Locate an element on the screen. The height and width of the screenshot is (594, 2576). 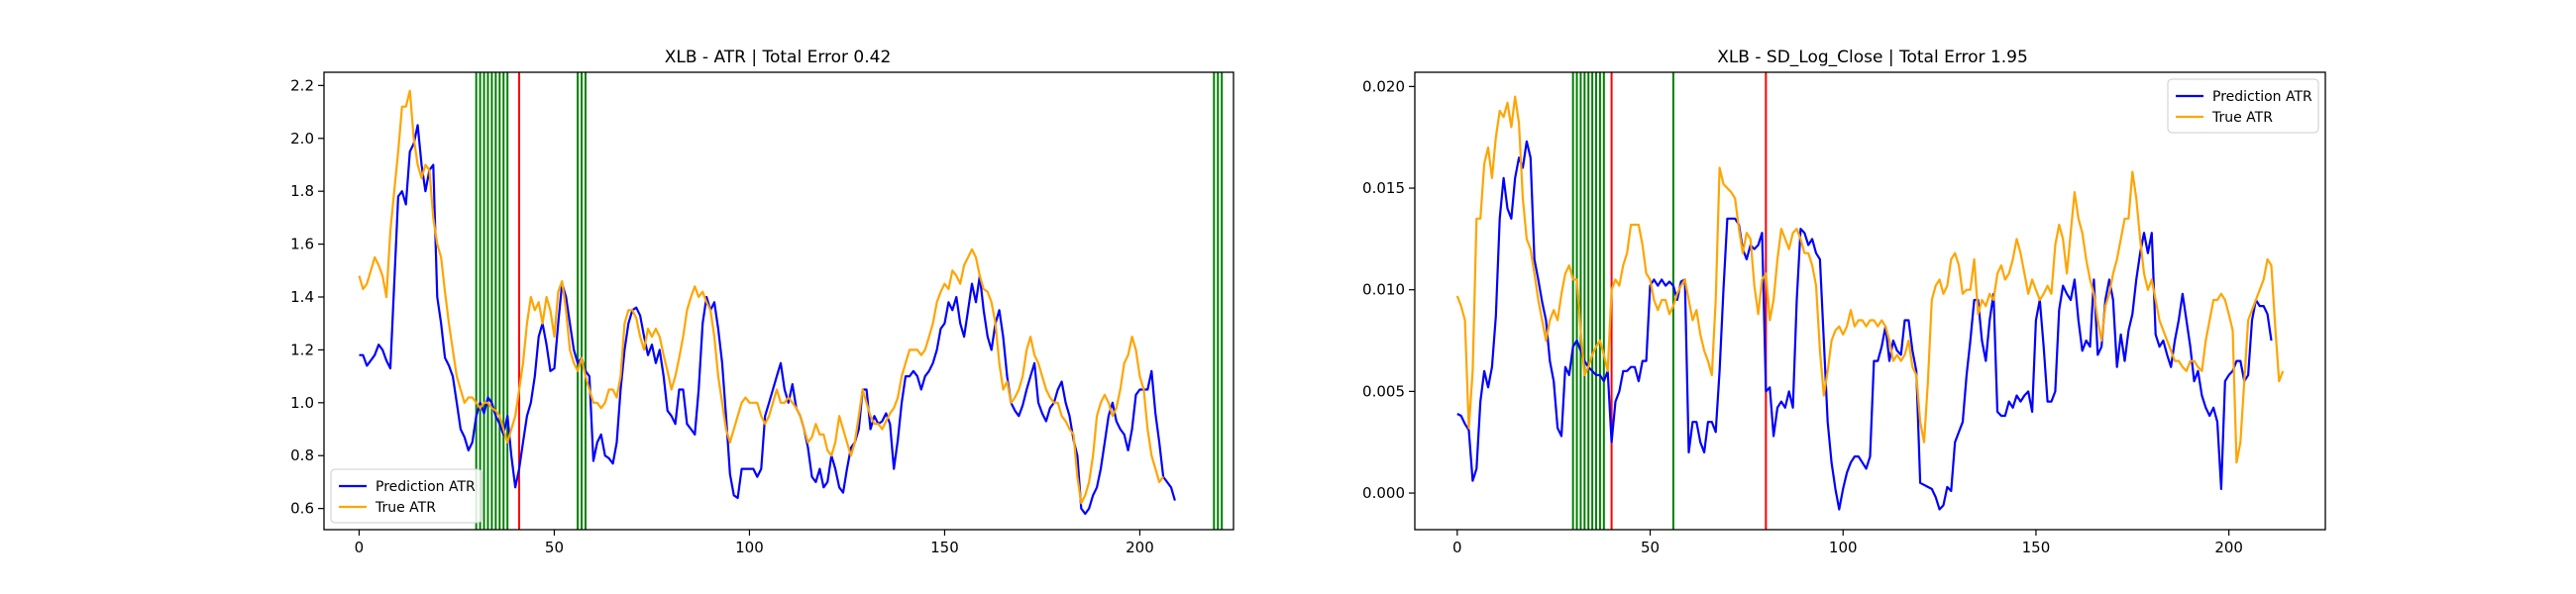
y-tick-label: 1.2 is located at coordinates (302, 349).